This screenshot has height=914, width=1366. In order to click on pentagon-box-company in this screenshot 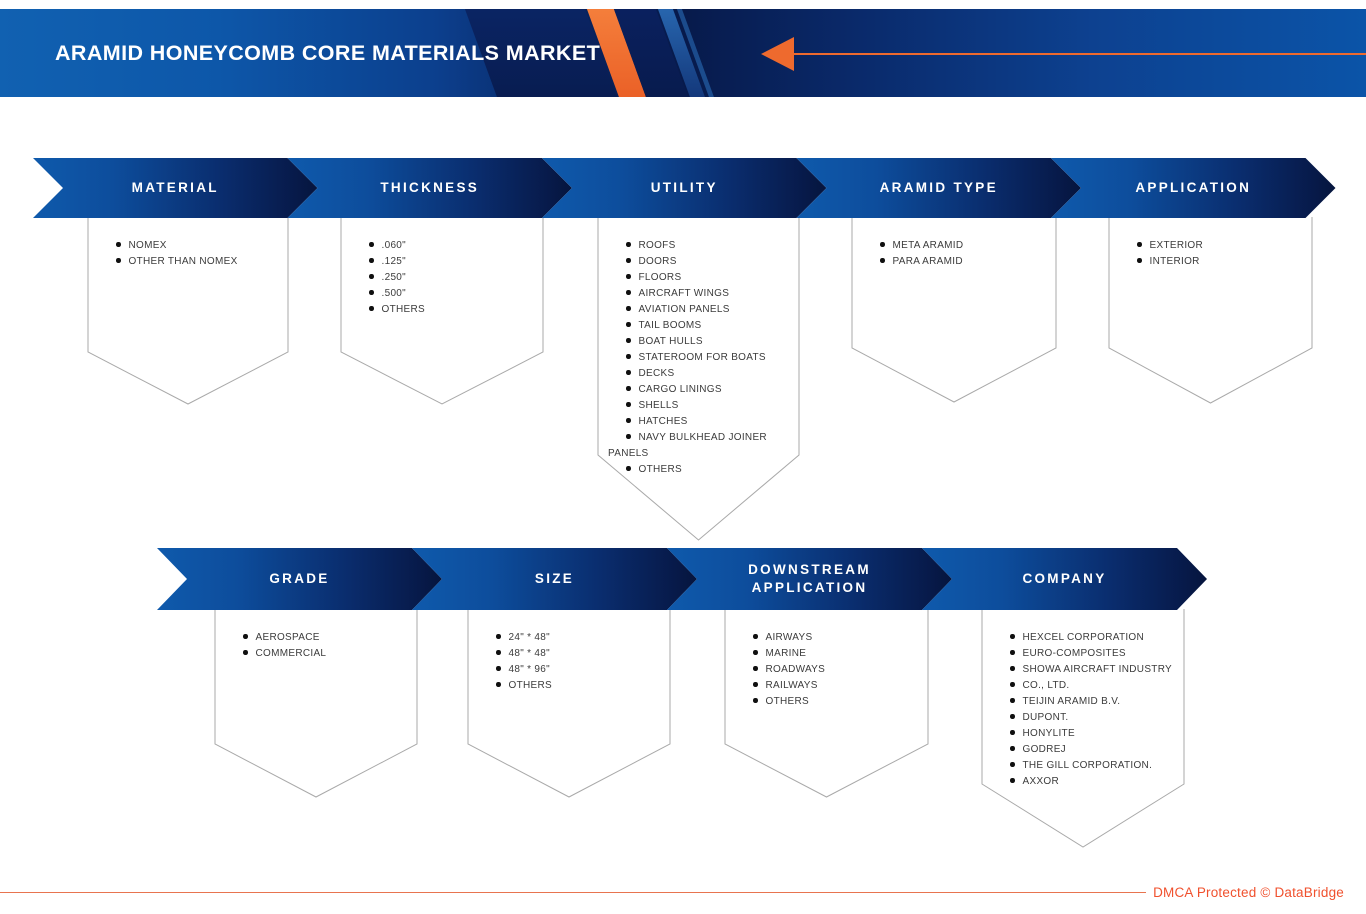, I will do `click(1083, 728)`.